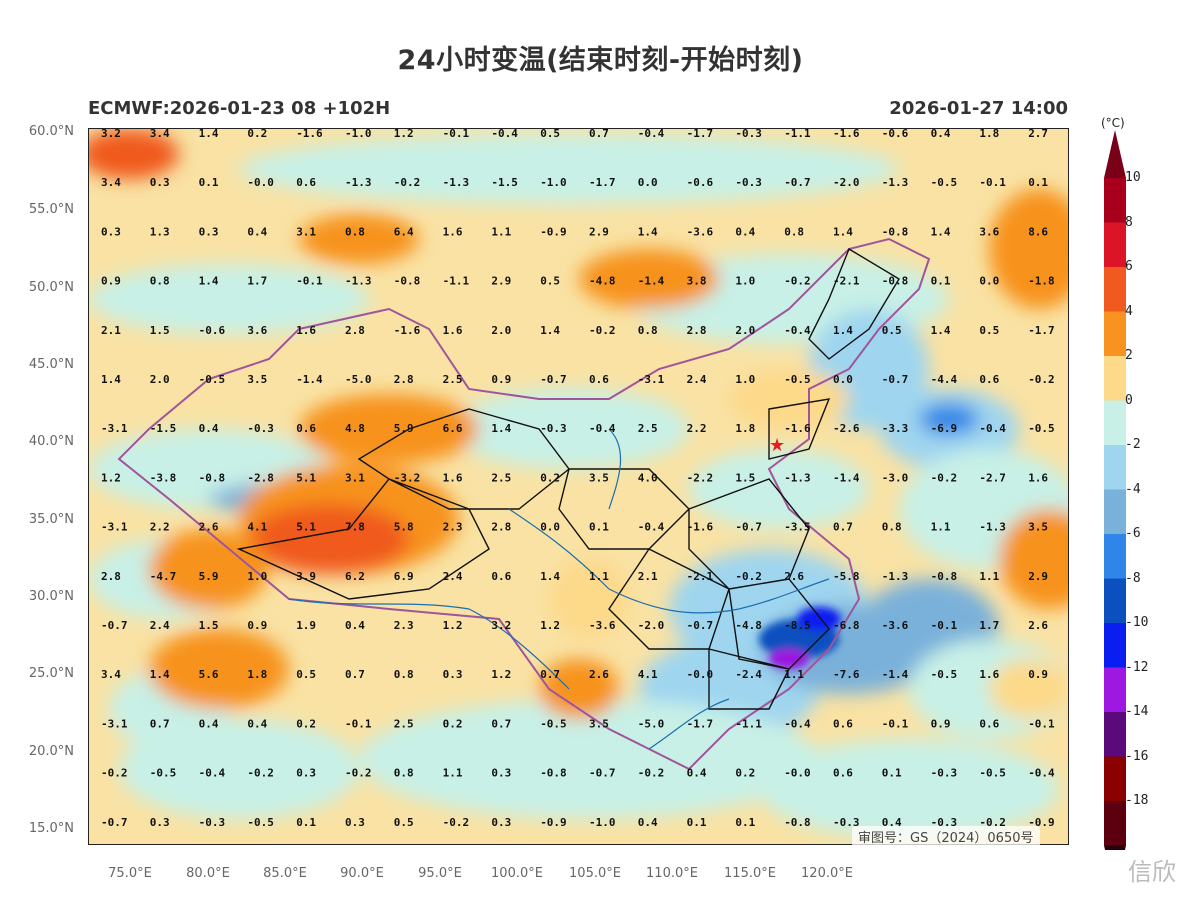 Image resolution: width=1201 pixels, height=900 pixels. Describe the element at coordinates (700, 134) in the screenshot. I see `grid-value: -1.7` at that location.